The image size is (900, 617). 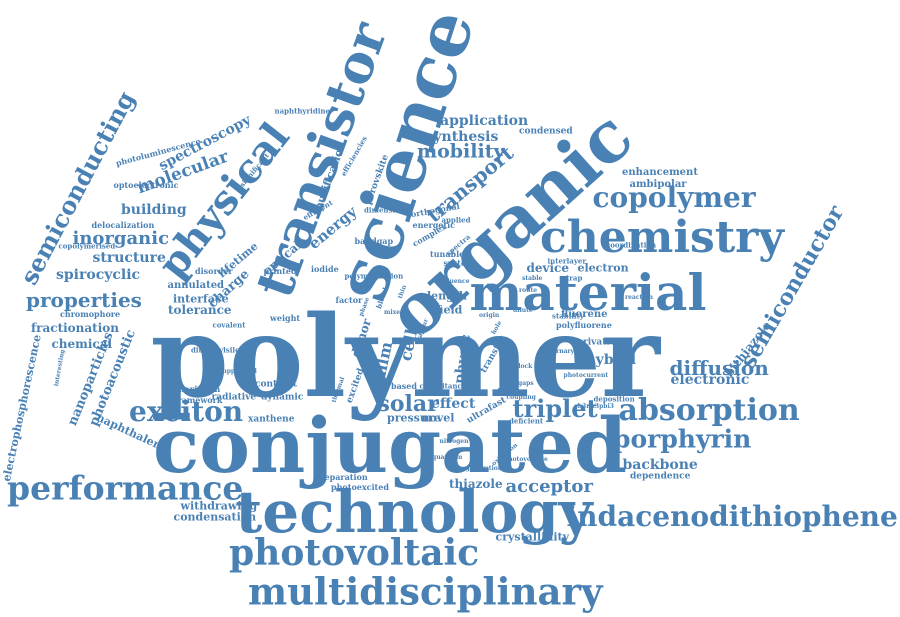 I want to click on word-electronic: electronic, so click(x=710, y=380).